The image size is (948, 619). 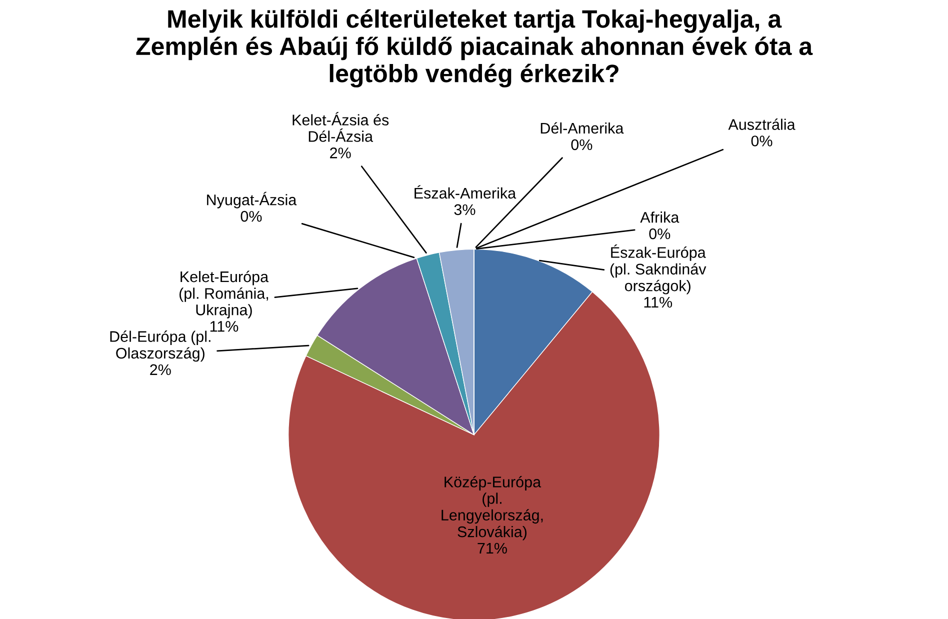 I want to click on slice-label: Közép-Európa (pl. Lengyelország, Szlovákia), so click(x=492, y=508).